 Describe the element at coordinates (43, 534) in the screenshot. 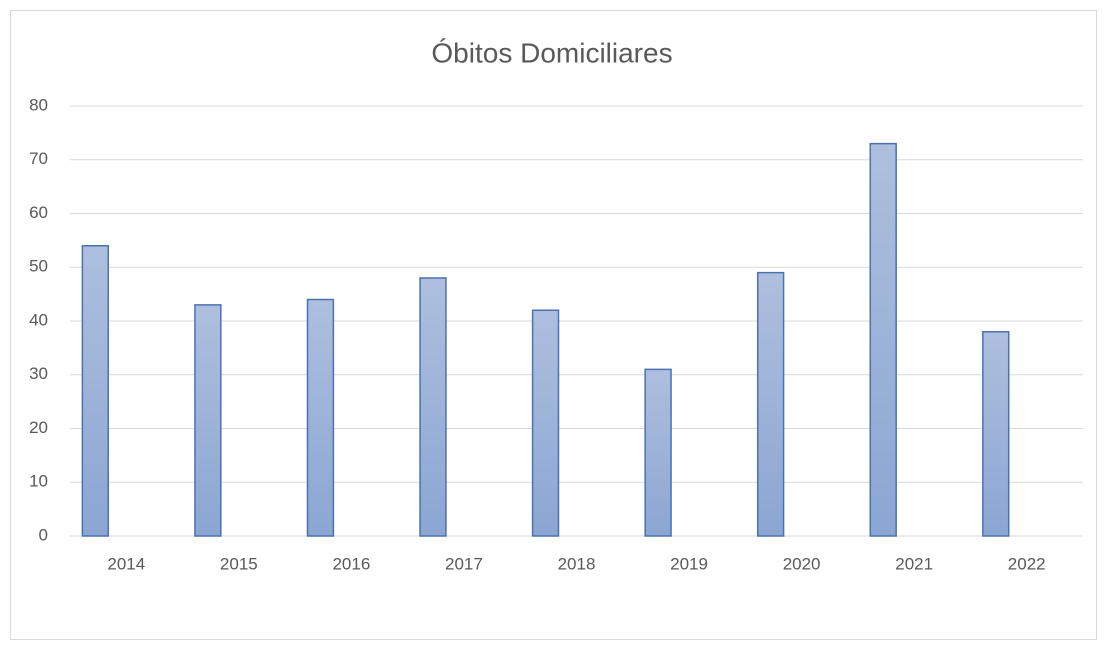

I see `y-tick-label: 0` at that location.